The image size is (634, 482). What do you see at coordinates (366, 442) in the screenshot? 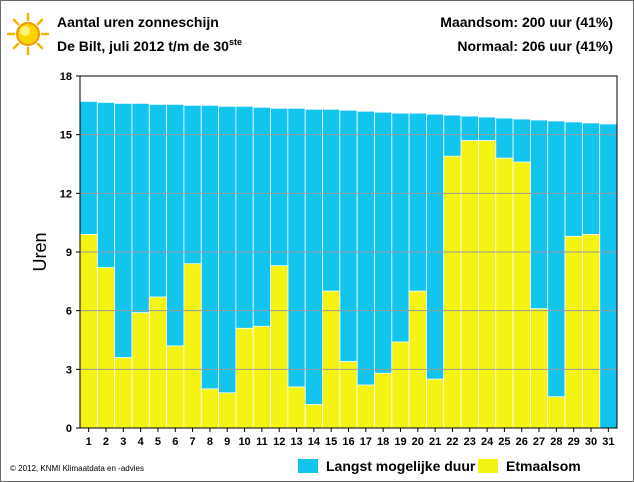
I see `x-tick-label: 17` at bounding box center [366, 442].